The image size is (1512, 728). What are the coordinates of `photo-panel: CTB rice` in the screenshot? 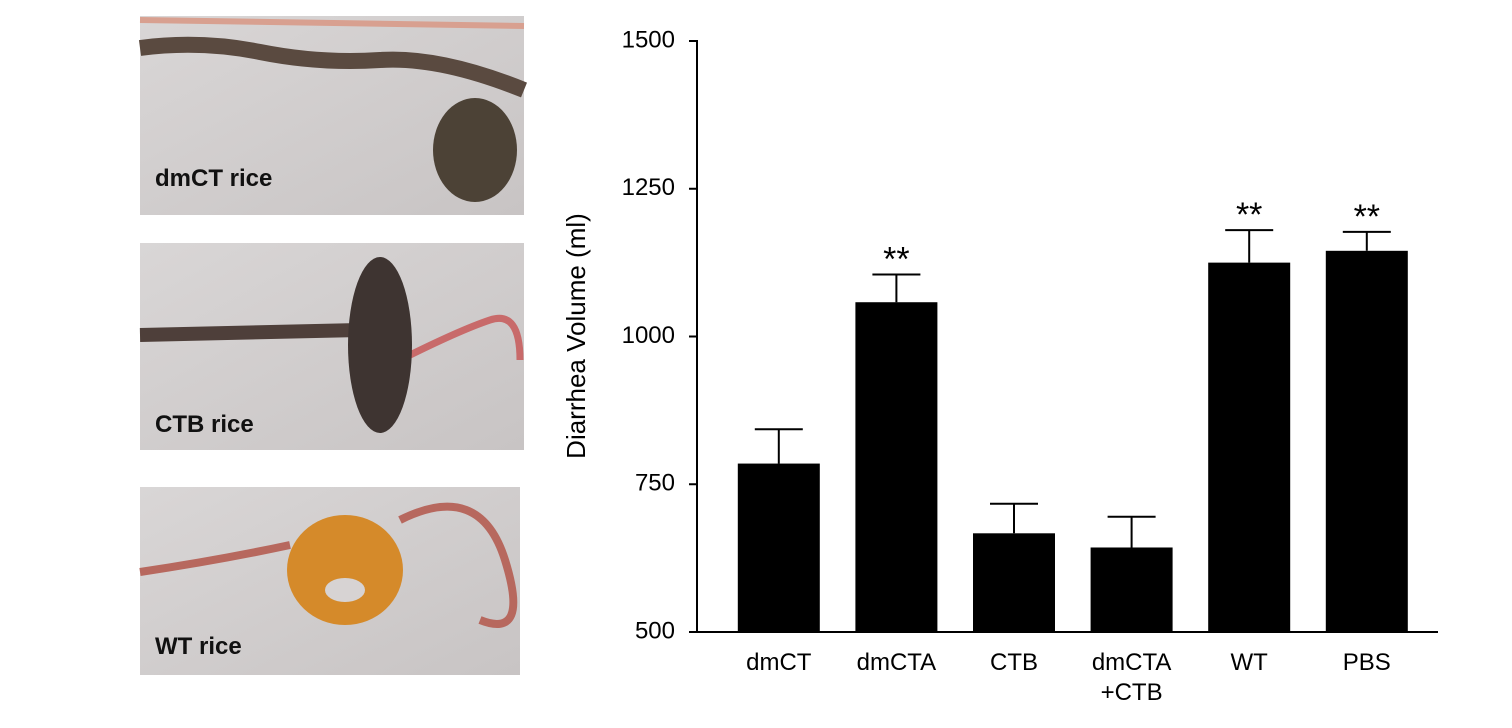 It's located at (331, 346).